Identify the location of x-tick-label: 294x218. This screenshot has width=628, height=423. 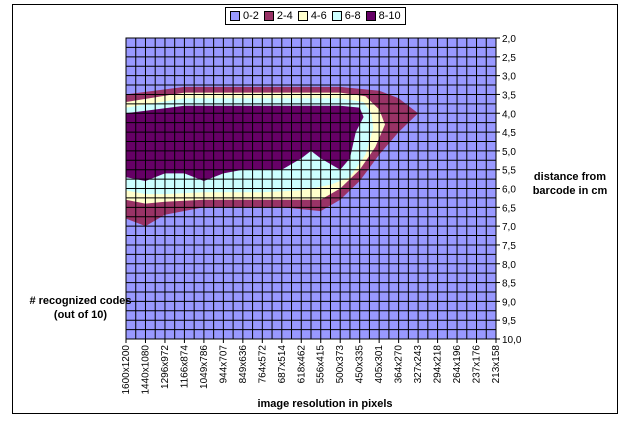
(438, 364).